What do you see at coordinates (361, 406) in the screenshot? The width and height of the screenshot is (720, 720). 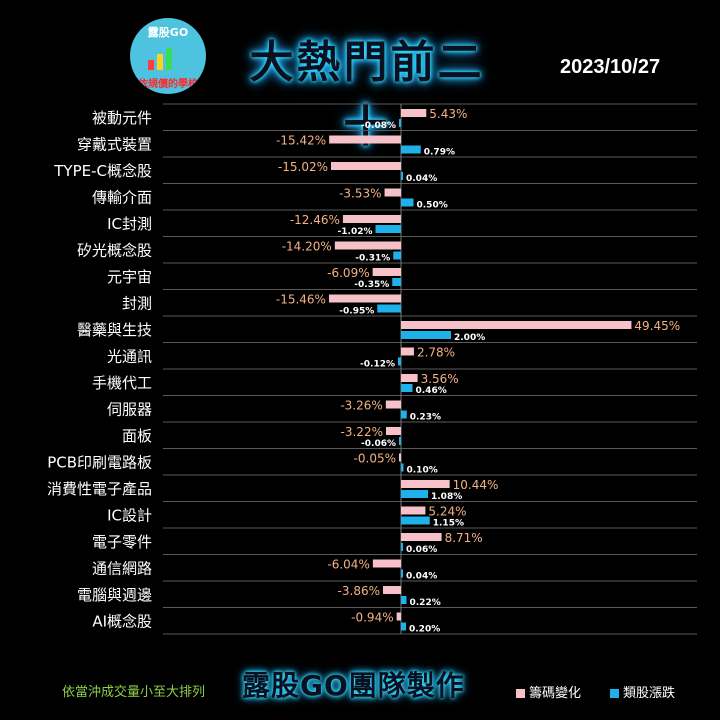 I see `chip-change-label: -3.26%` at bounding box center [361, 406].